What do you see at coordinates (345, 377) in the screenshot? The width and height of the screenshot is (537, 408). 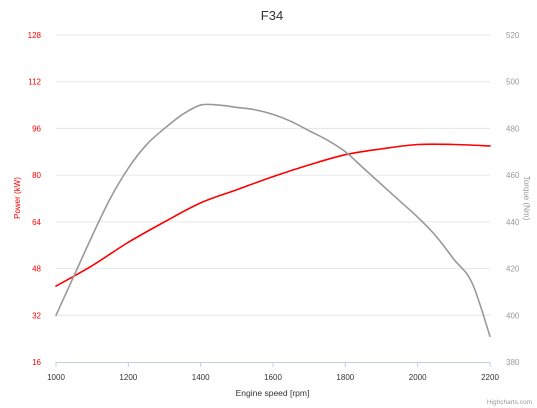 I see `x-tick-label: 1800` at bounding box center [345, 377].